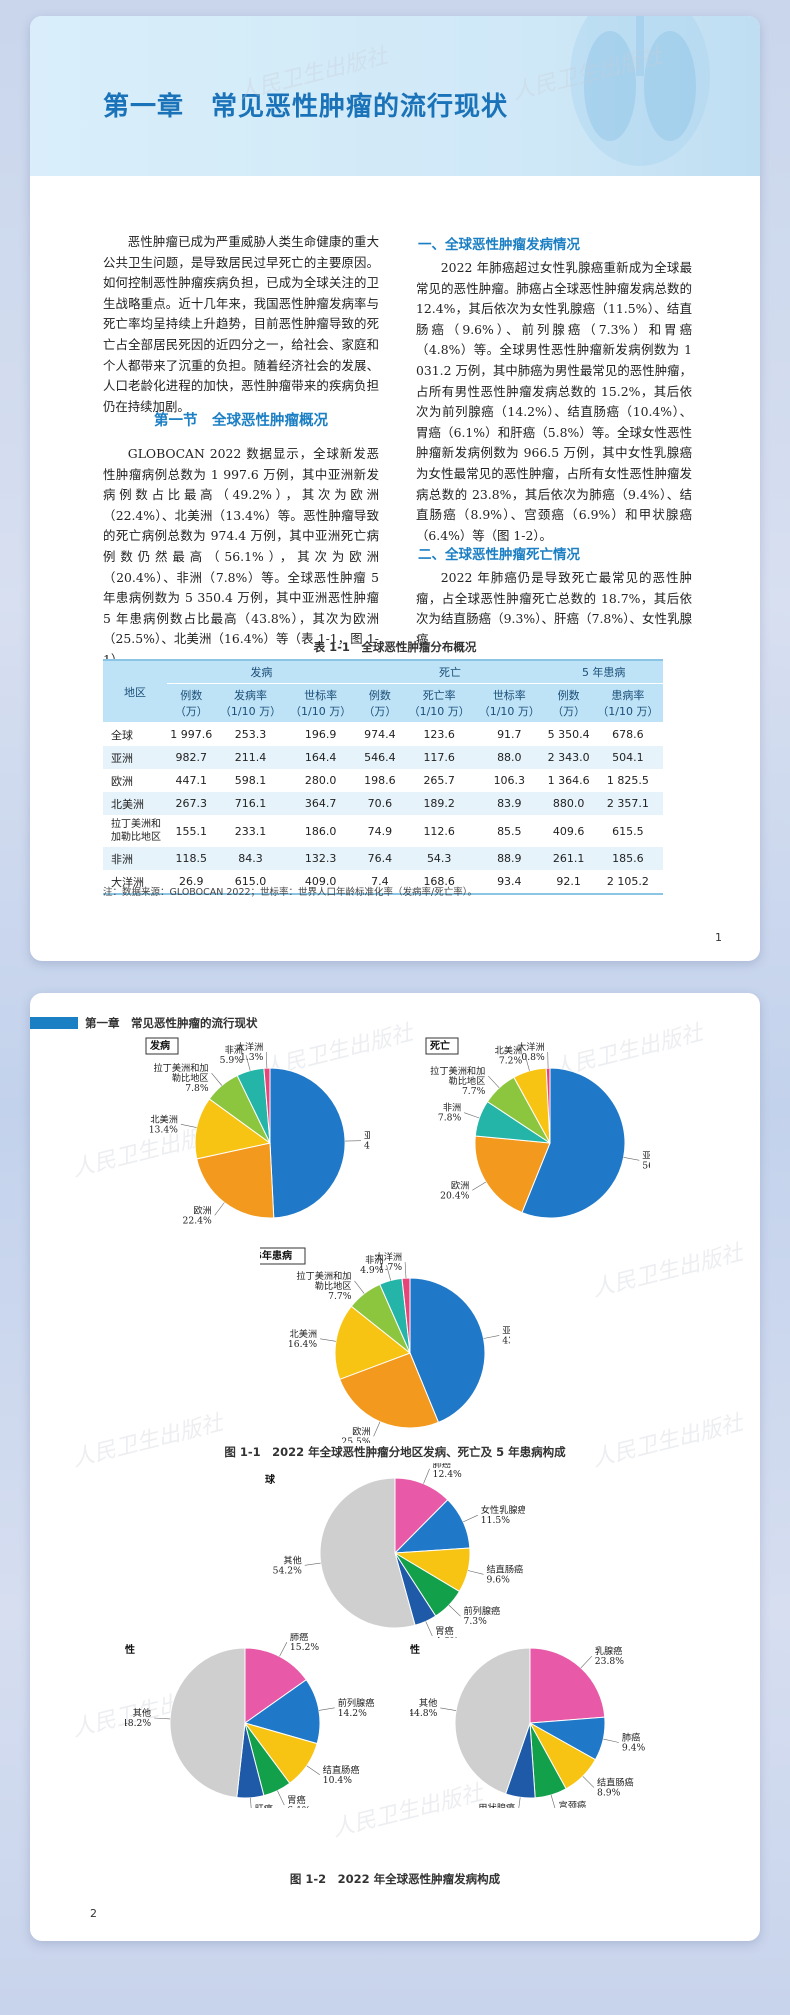  Describe the element at coordinates (439, 803) in the screenshot. I see `table-cell: 189.2` at that location.